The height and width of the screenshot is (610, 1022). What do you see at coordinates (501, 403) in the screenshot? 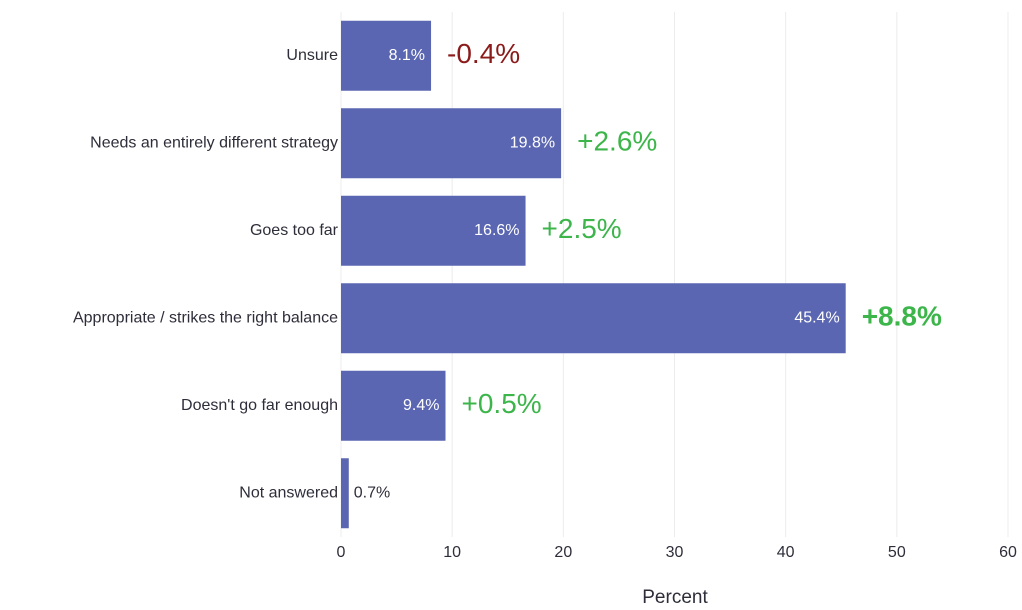
I see `change-annotation: +0.5%` at bounding box center [501, 403].